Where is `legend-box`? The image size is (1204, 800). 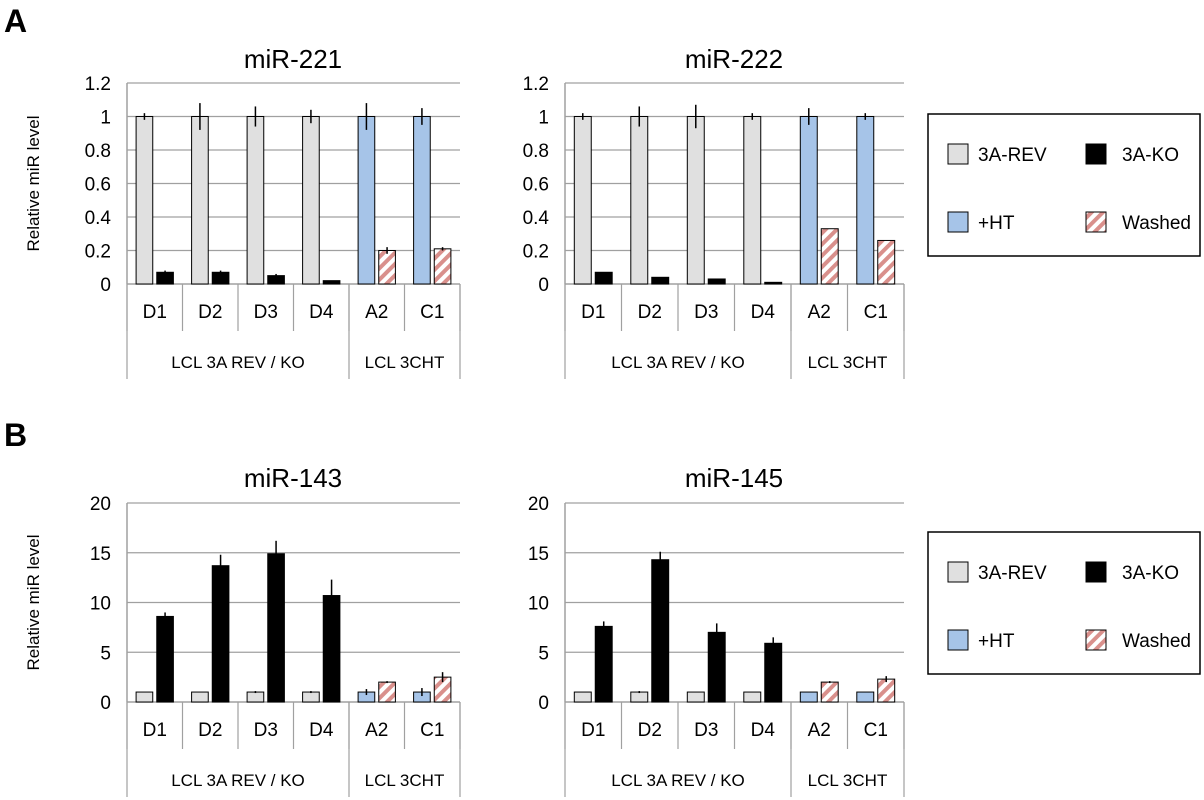
legend-box is located at coordinates (1064, 185).